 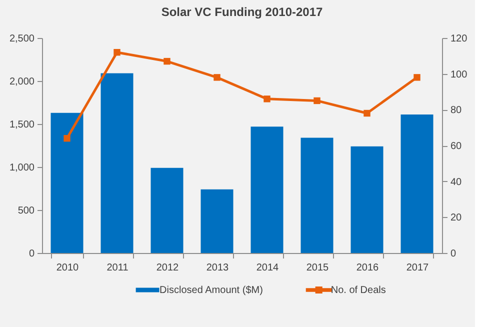 What do you see at coordinates (453, 254) in the screenshot?
I see `y2-tick-label: 0` at bounding box center [453, 254].